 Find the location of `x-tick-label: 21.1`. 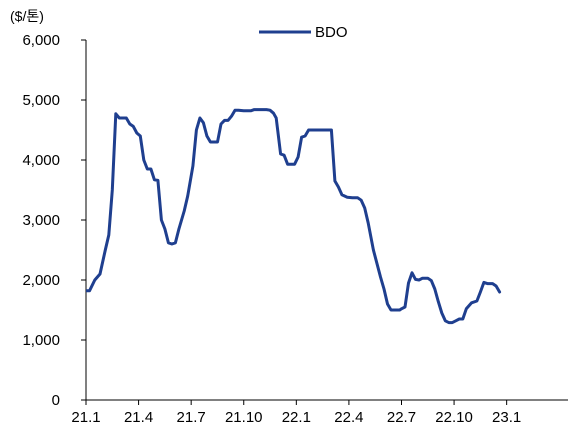

x-tick-label: 21.1 is located at coordinates (85, 417).